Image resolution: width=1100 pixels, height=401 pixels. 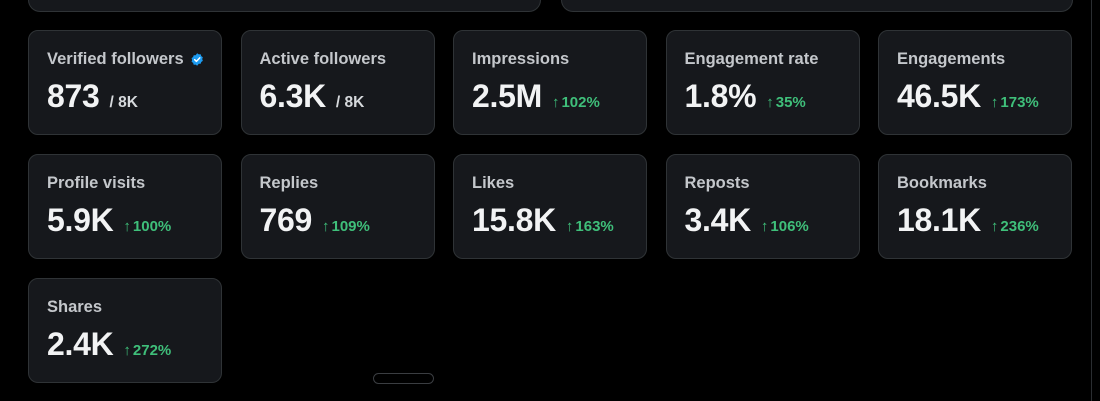 I want to click on metric-value: 3.4K, so click(x=718, y=220).